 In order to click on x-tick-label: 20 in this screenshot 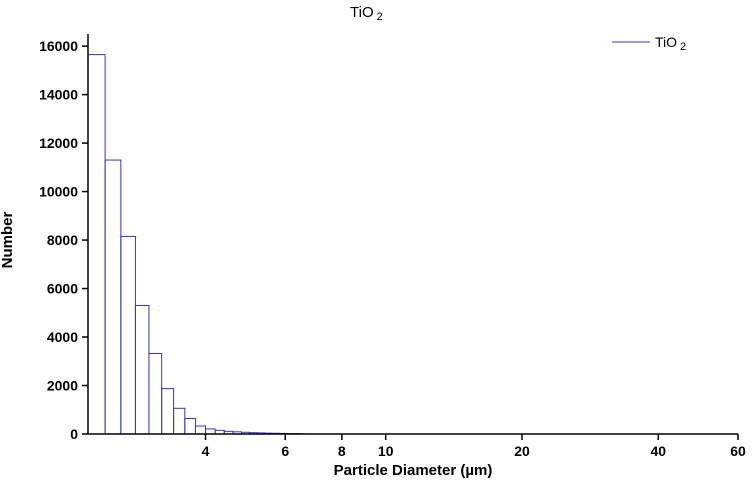, I will do `click(522, 451)`.